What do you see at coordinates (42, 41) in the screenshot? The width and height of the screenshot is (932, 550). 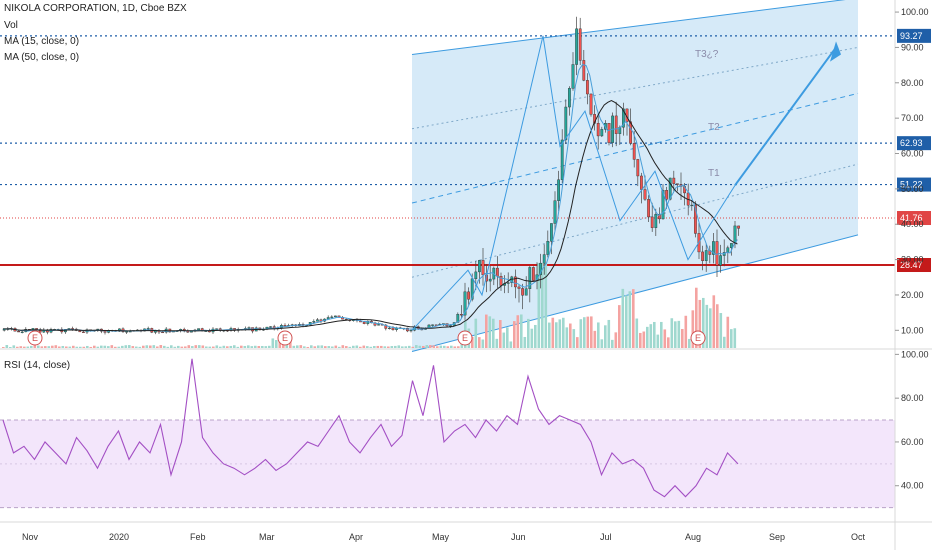 I see `ma15-legend: MA (15, close, 0)` at bounding box center [42, 41].